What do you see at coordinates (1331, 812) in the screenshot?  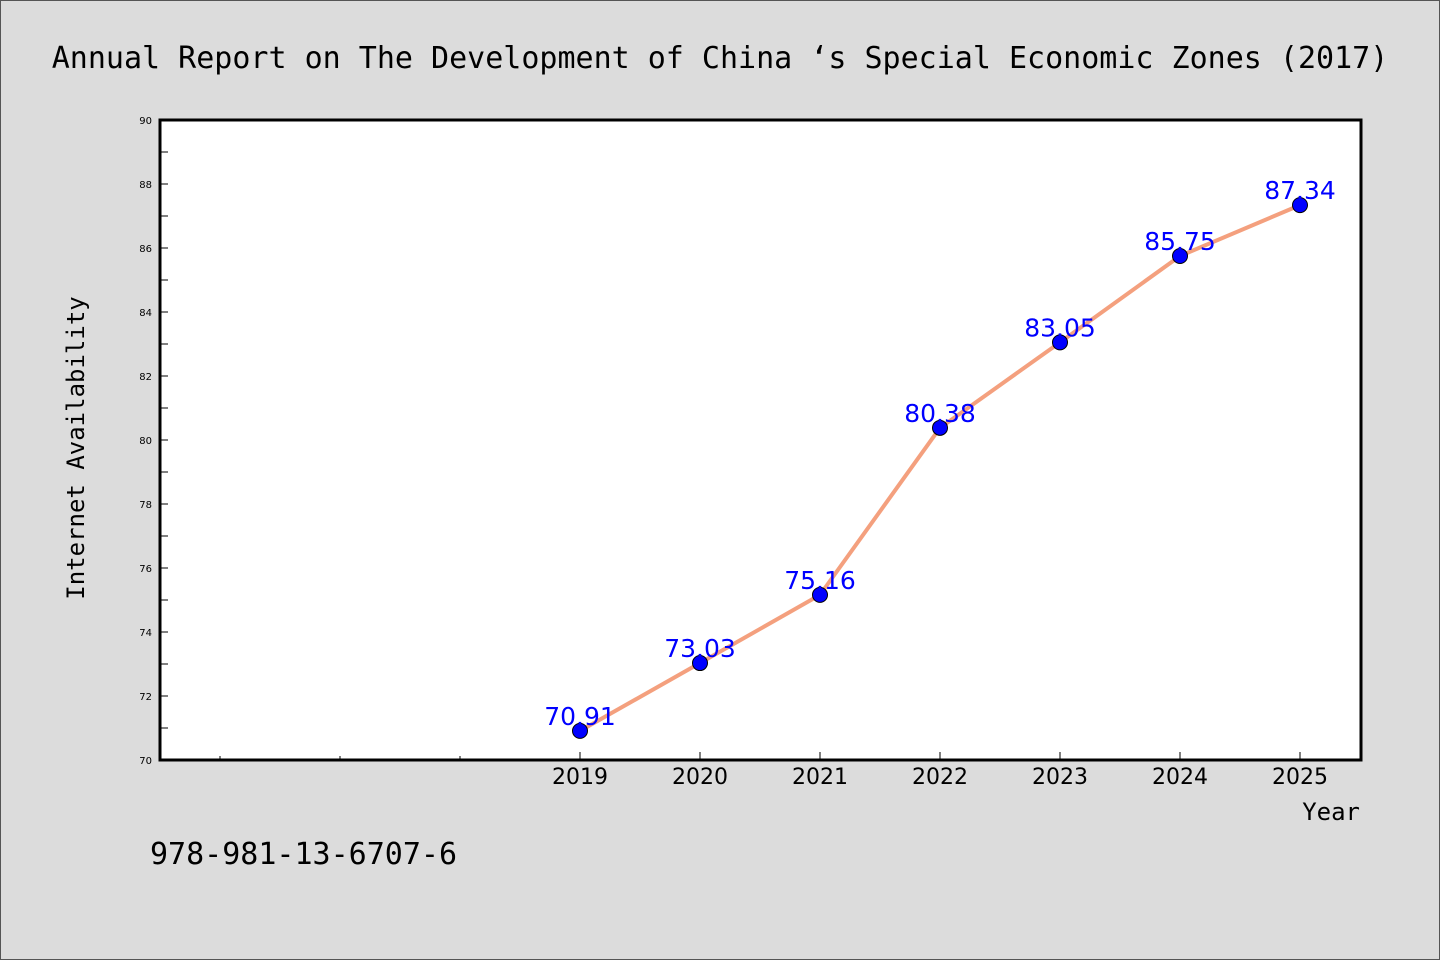 I see `x-axis-label: Year` at bounding box center [1331, 812].